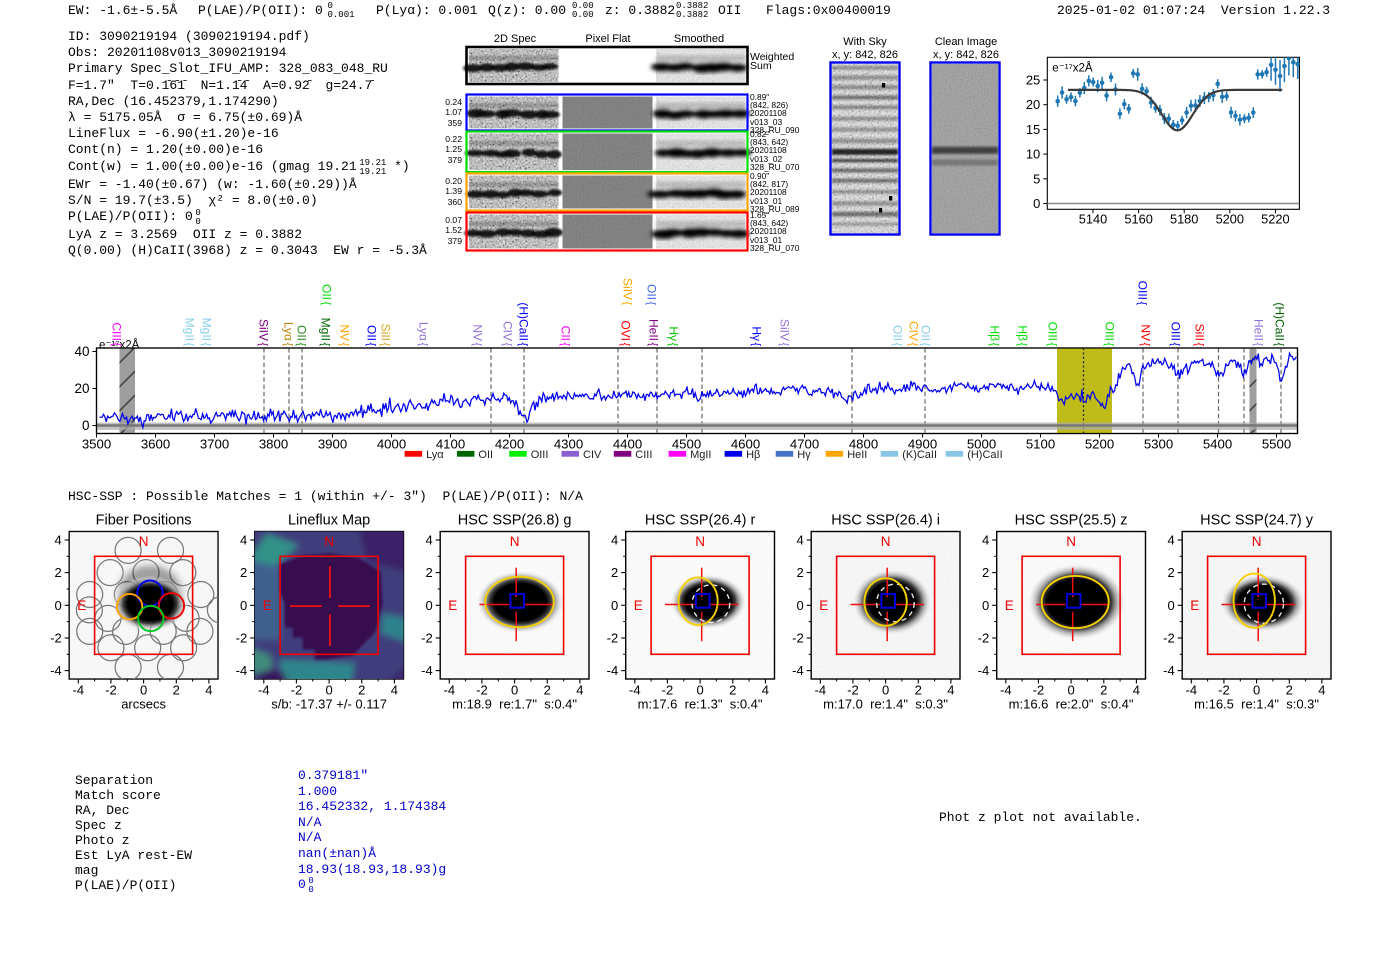  Describe the element at coordinates (984, 455) in the screenshot. I see `svg-text: (H)CaII` at that location.